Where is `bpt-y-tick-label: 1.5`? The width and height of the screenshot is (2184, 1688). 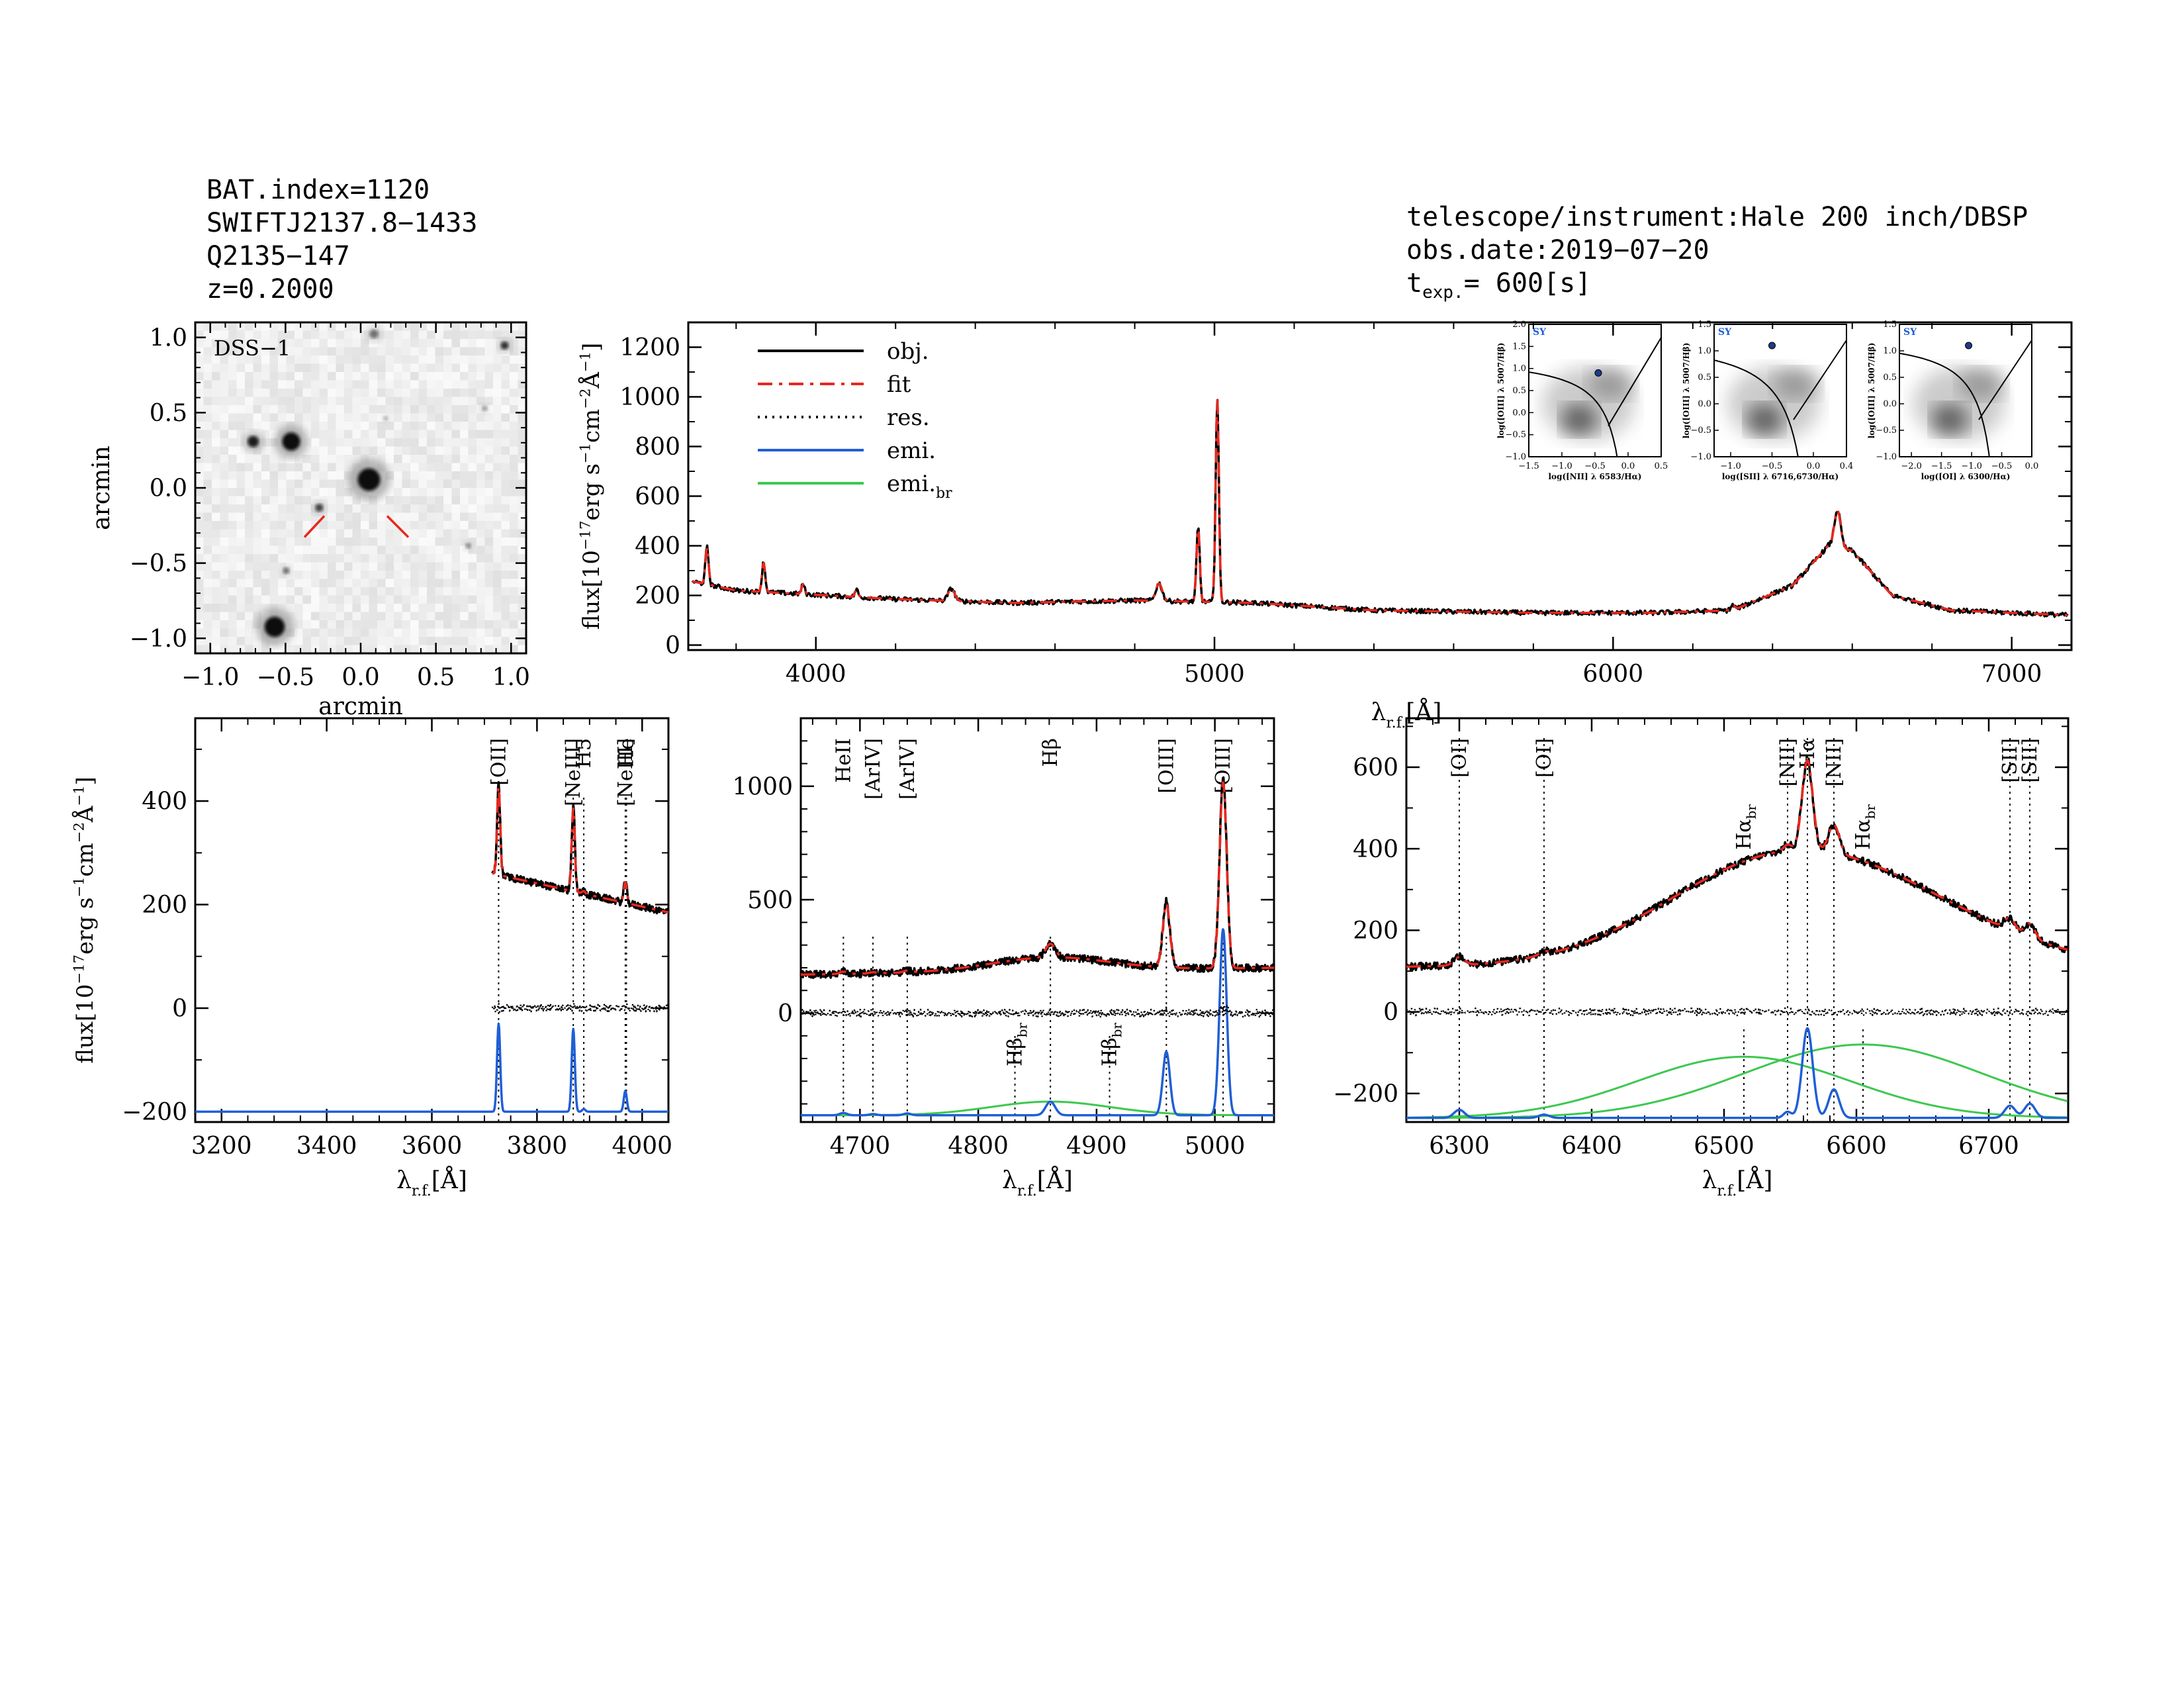
bpt-y-tick-label: 1.5 is located at coordinates (1519, 347).